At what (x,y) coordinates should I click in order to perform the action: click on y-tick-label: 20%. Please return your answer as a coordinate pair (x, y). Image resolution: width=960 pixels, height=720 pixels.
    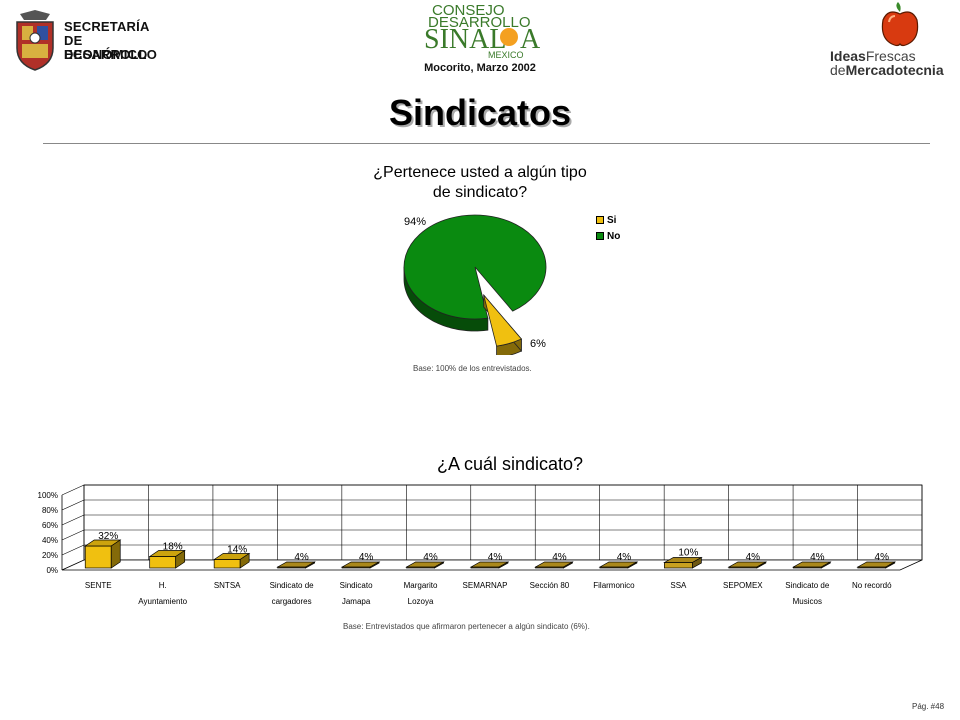
    Looking at the image, I should click on (50, 555).